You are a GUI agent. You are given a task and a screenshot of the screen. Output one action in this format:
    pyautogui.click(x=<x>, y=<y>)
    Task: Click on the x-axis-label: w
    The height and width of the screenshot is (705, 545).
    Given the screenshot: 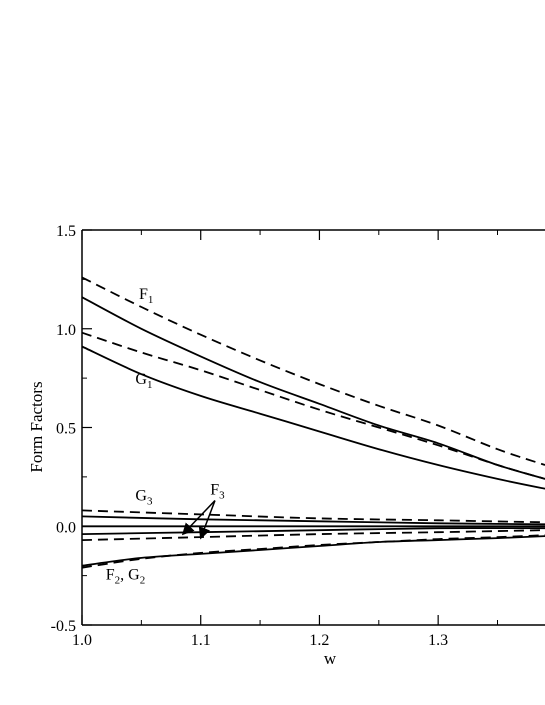 What is the action you would take?
    pyautogui.click(x=330, y=658)
    